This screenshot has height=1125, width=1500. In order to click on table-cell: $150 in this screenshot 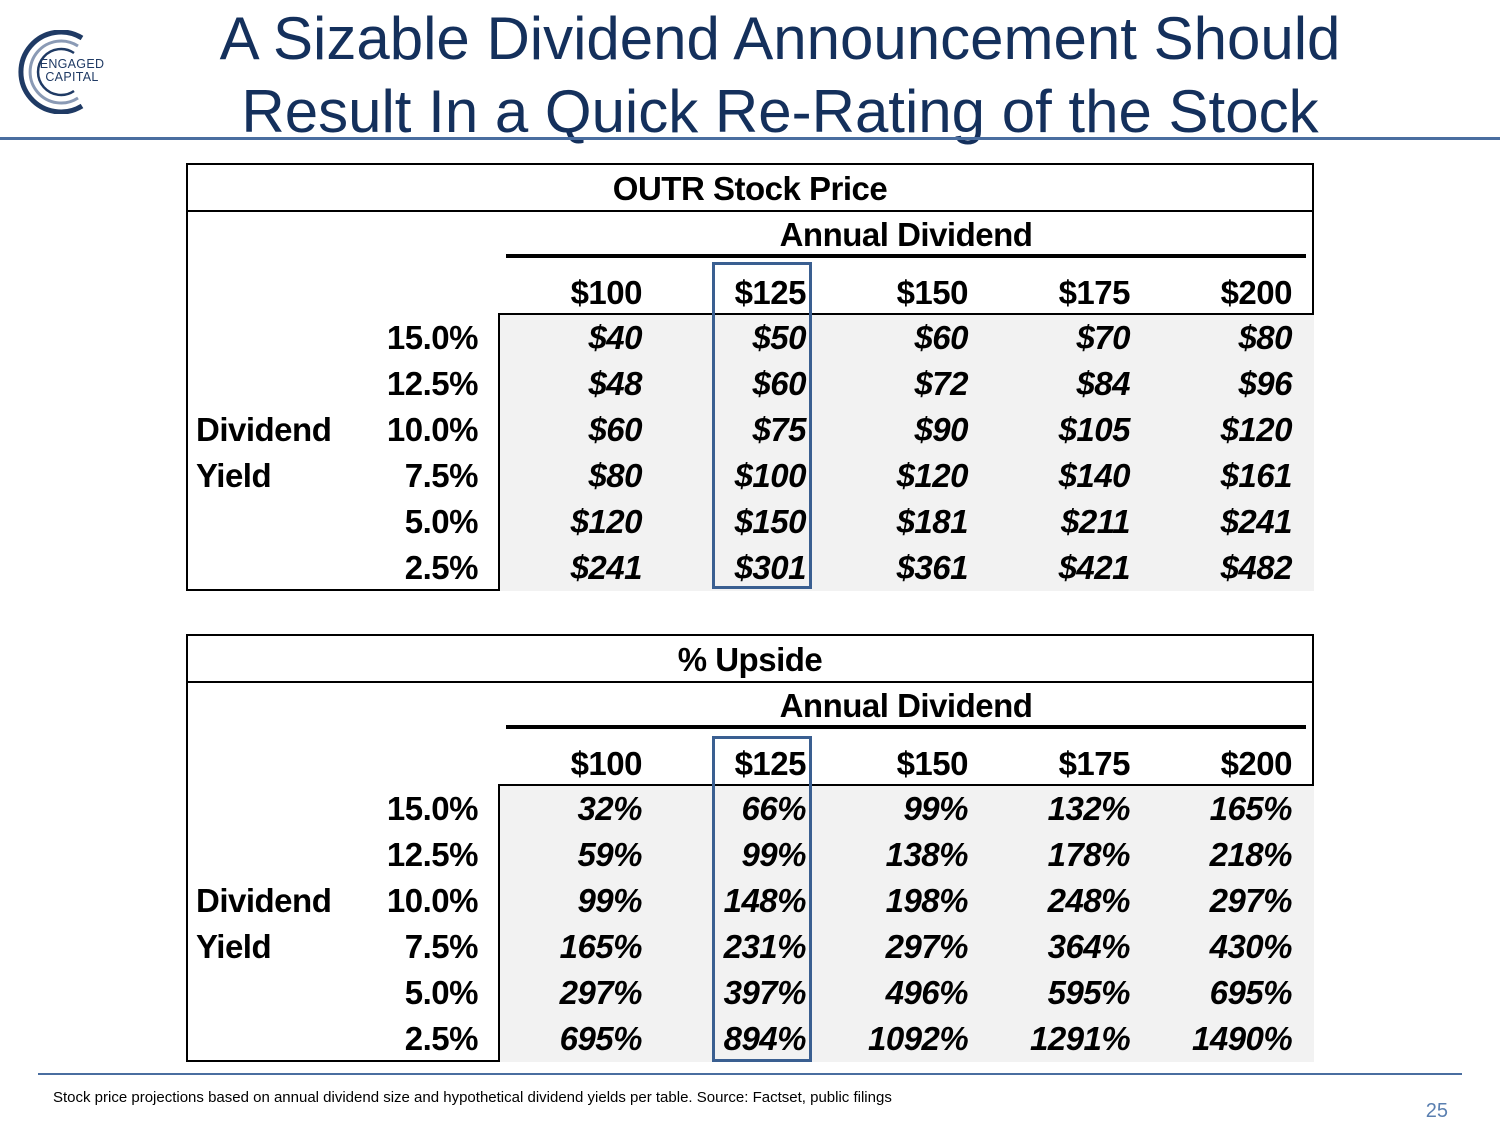, I will do `click(770, 521)`.